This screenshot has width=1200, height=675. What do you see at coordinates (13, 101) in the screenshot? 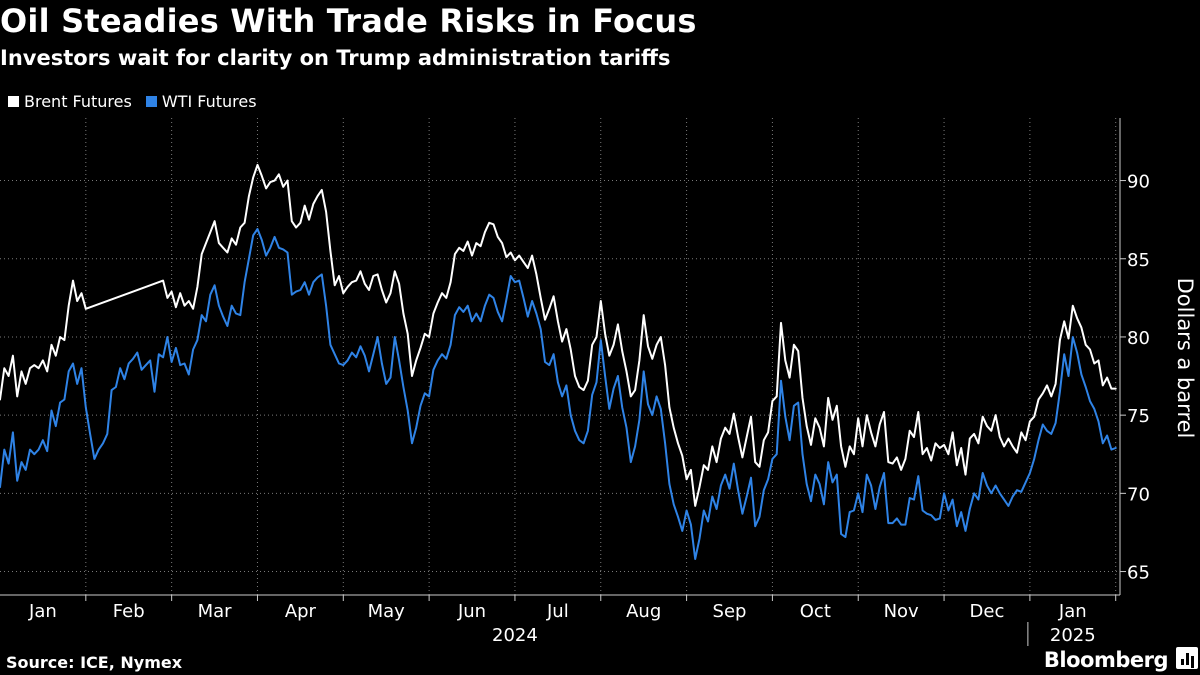
I see `legend-swatch-brent` at bounding box center [13, 101].